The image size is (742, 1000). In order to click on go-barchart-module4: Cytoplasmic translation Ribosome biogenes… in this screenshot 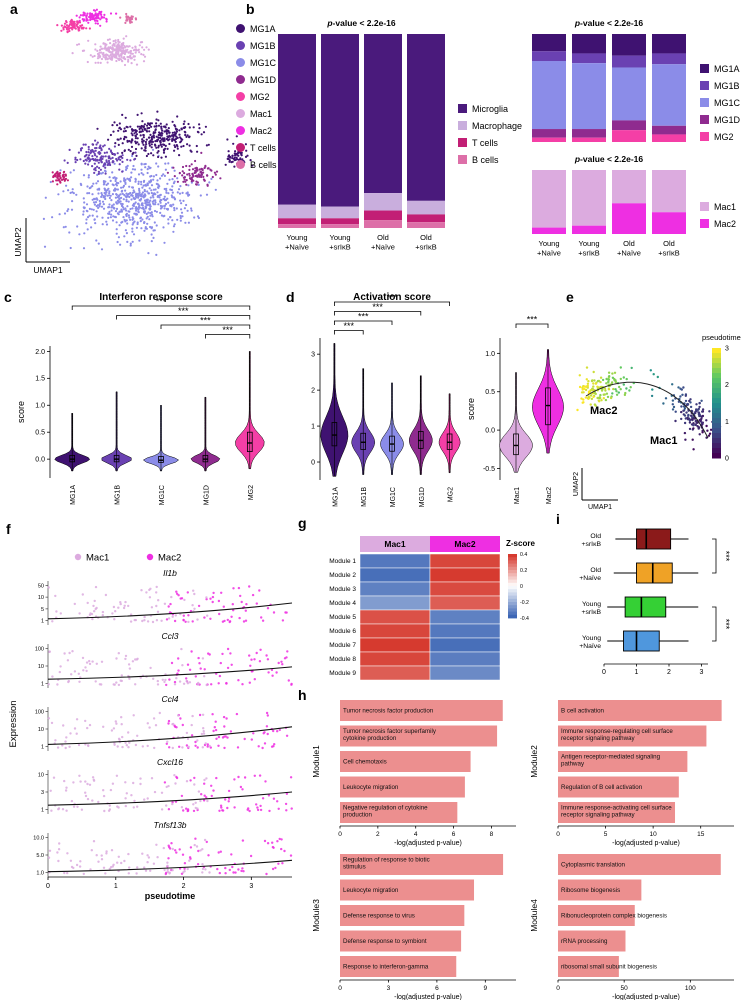, I will do `click(631, 927)`.